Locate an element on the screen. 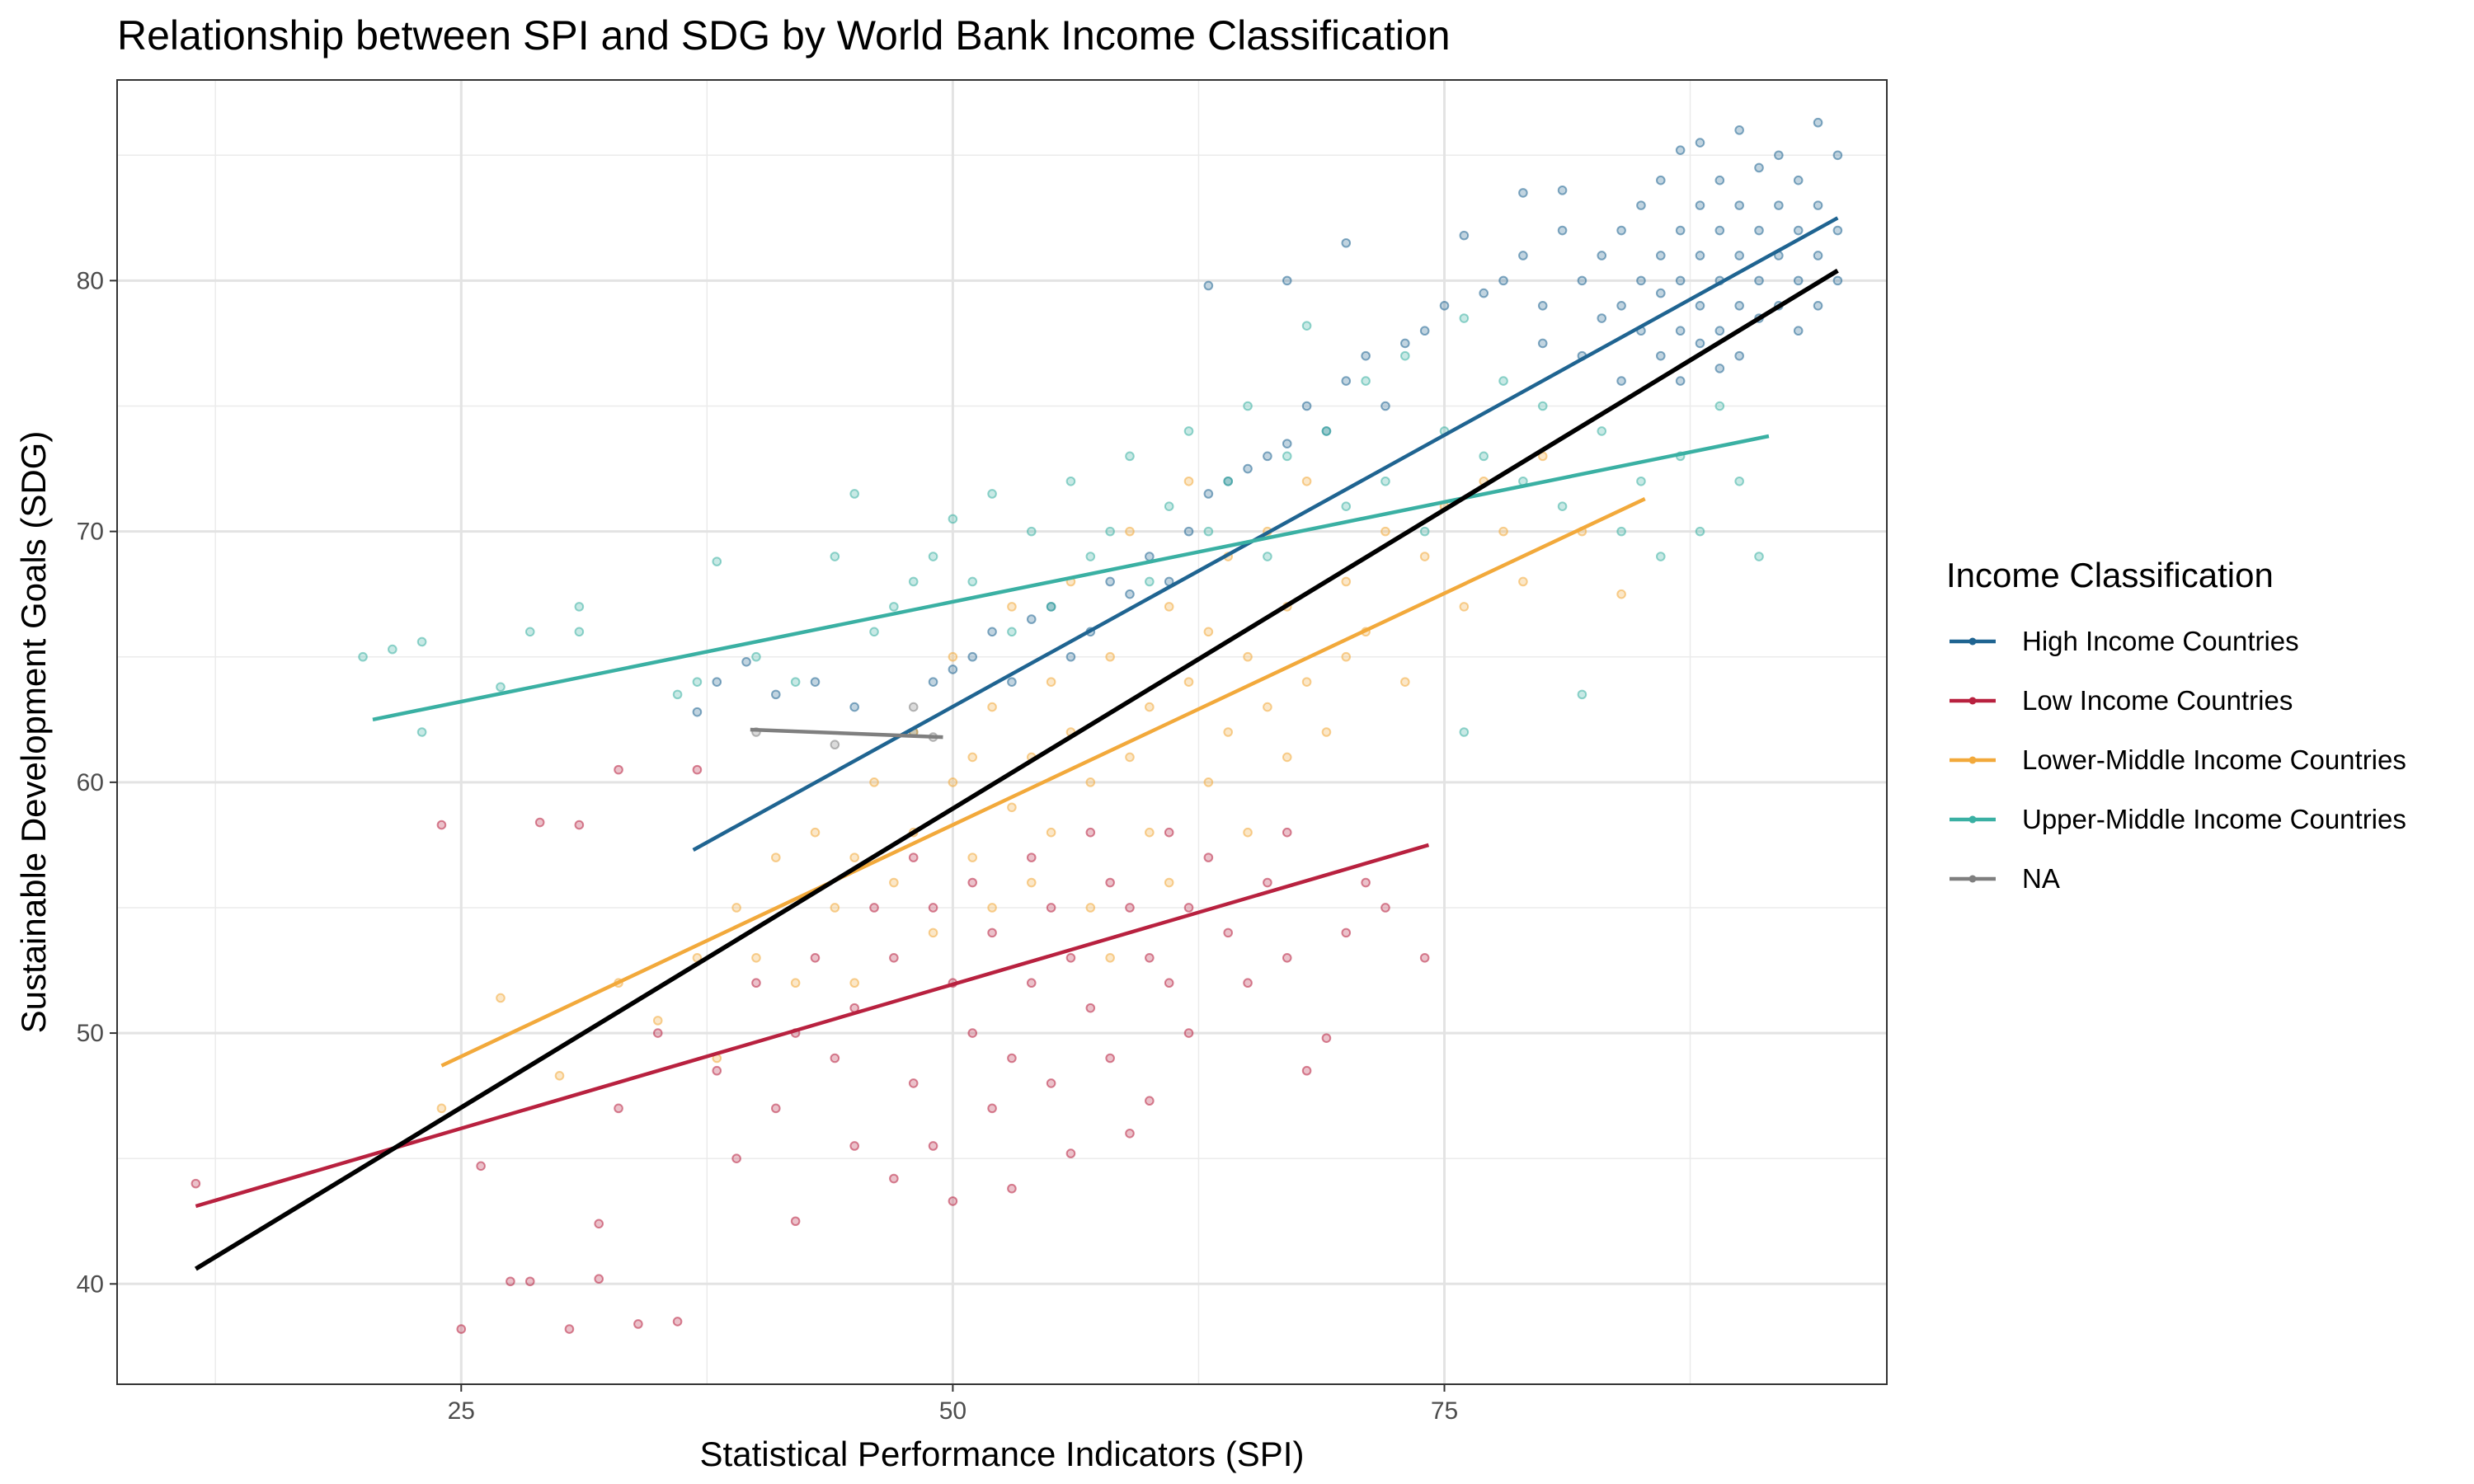 The height and width of the screenshot is (1484, 2474). x-tick-label: 50 is located at coordinates (953, 1411).